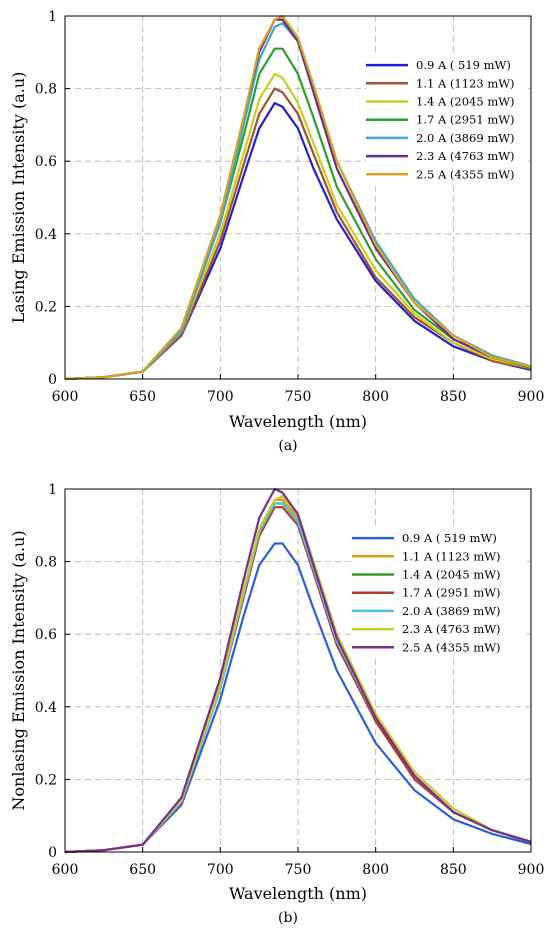 This screenshot has width=550, height=935. What do you see at coordinates (18, 670) in the screenshot?
I see `y-axis-title: Nonlasing Emission Intensity (a.u)` at bounding box center [18, 670].